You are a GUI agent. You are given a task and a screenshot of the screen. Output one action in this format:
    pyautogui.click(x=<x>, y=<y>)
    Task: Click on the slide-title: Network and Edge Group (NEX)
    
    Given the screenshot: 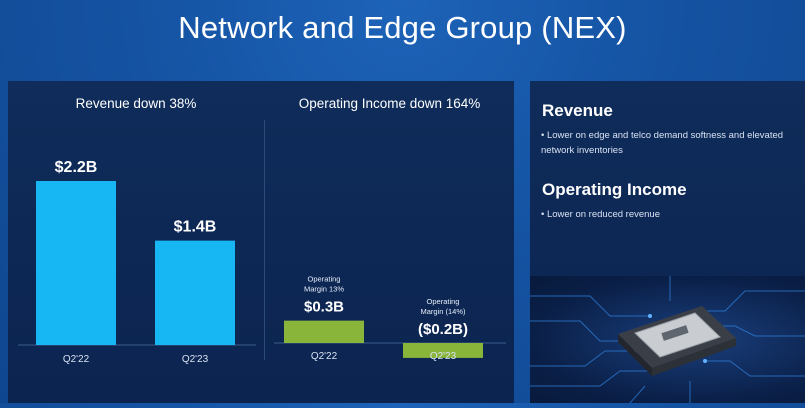 What is the action you would take?
    pyautogui.click(x=402, y=27)
    